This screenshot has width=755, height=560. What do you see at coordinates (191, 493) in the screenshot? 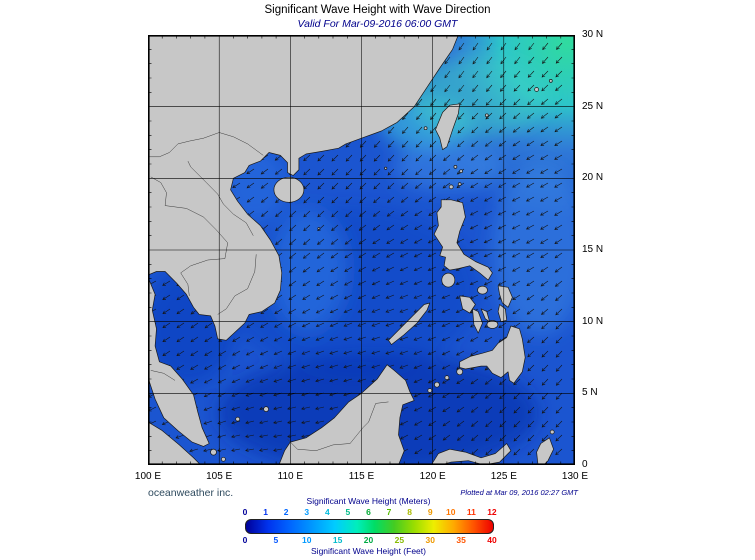
I see `credit-text: oceanweather inc.` at bounding box center [191, 493].